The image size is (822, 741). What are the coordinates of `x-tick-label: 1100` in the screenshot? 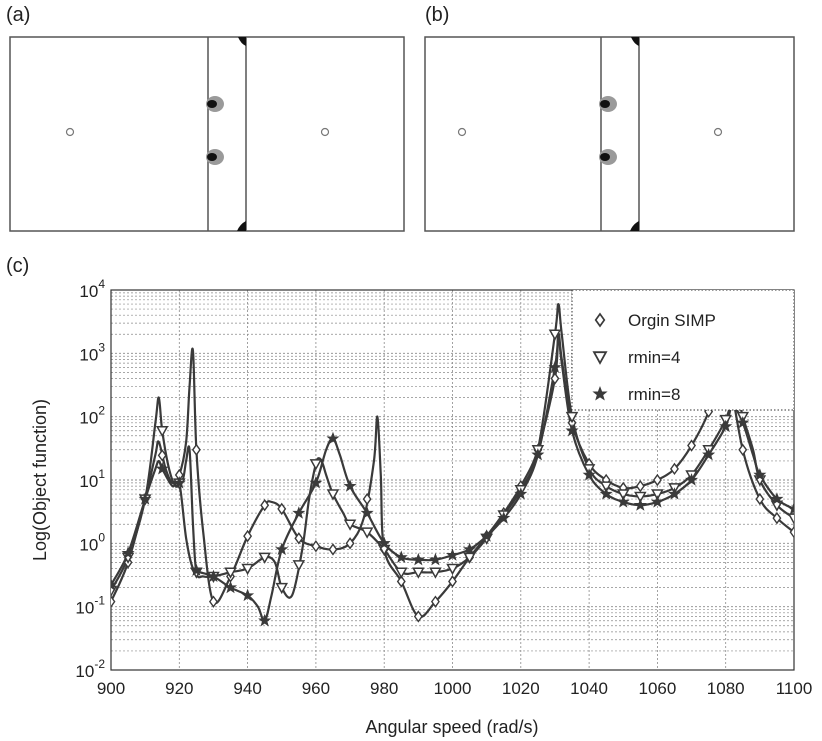 It's located at (794, 688).